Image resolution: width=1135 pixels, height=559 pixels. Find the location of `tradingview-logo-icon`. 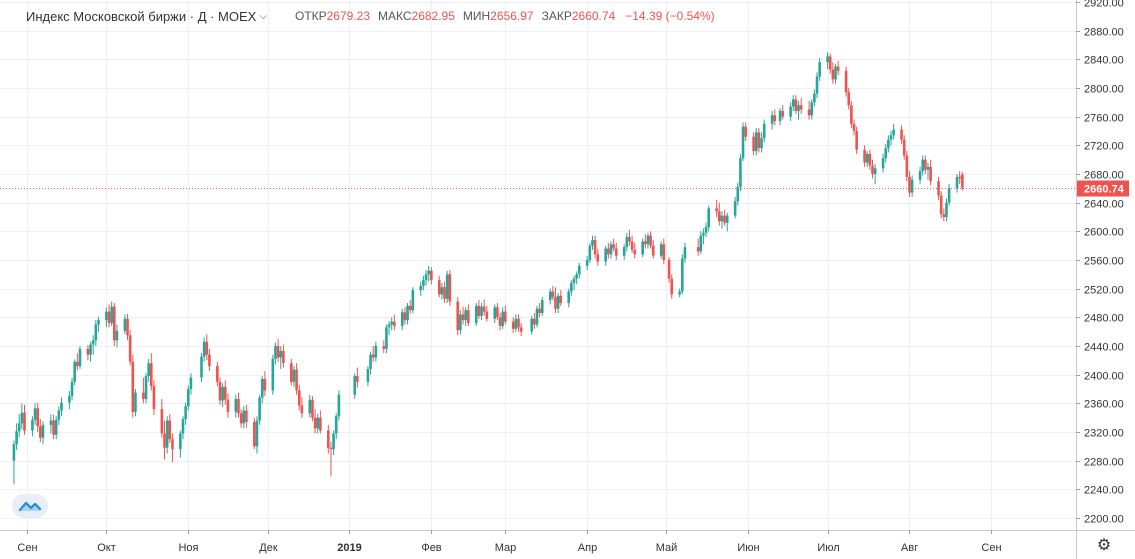

tradingview-logo-icon is located at coordinates (30, 506).